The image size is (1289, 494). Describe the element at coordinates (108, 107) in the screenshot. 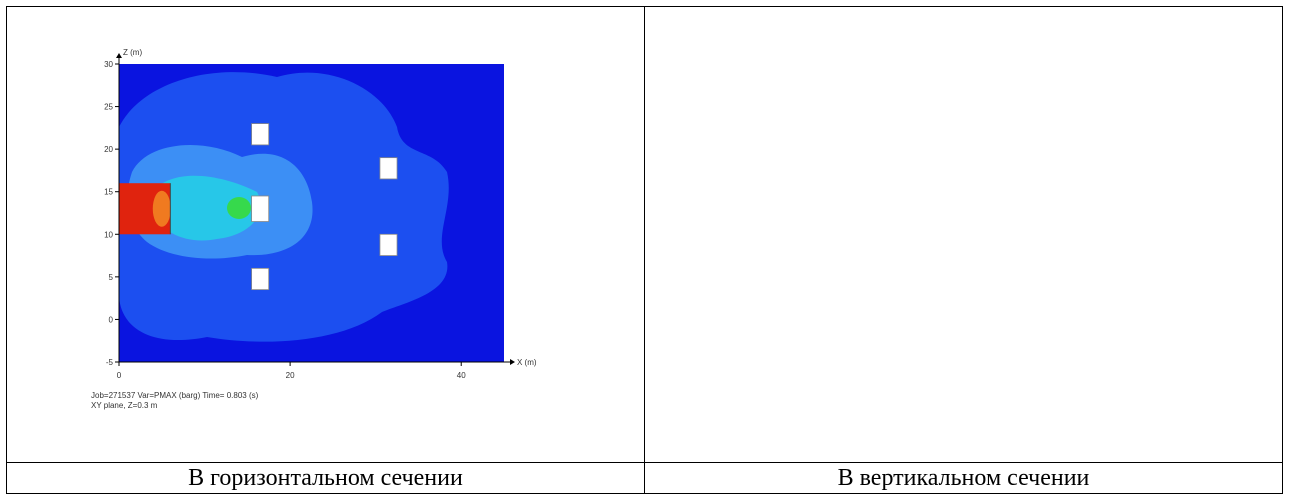

I see `left-y-tick-label: 25` at that location.